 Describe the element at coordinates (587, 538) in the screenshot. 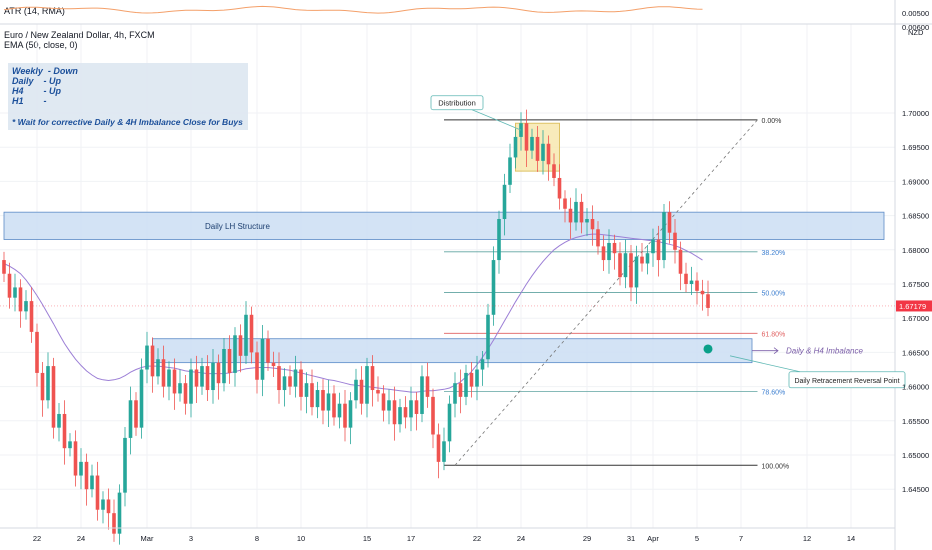

I see `time-tick: 29` at that location.